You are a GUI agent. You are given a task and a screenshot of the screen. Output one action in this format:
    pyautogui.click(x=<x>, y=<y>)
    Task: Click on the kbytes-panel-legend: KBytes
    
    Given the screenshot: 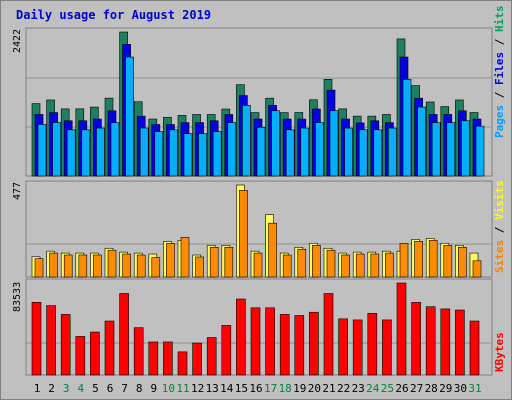 What is the action you would take?
    pyautogui.click(x=499, y=352)
    